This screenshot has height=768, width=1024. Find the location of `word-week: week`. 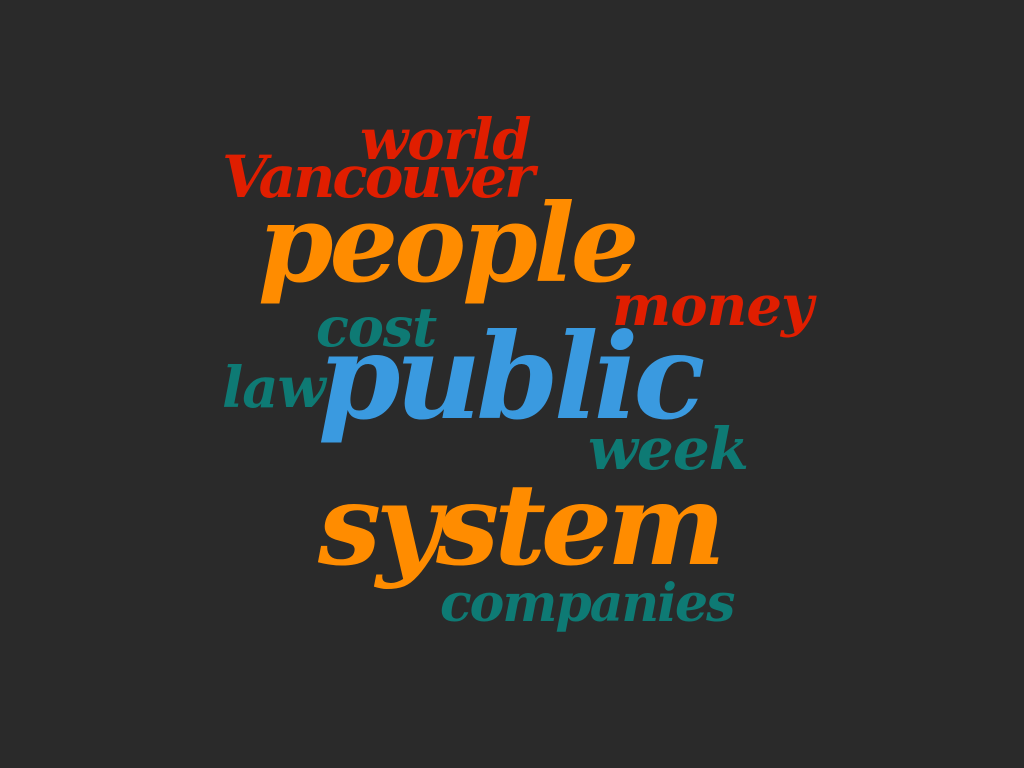

word-week: week is located at coordinates (668, 449).